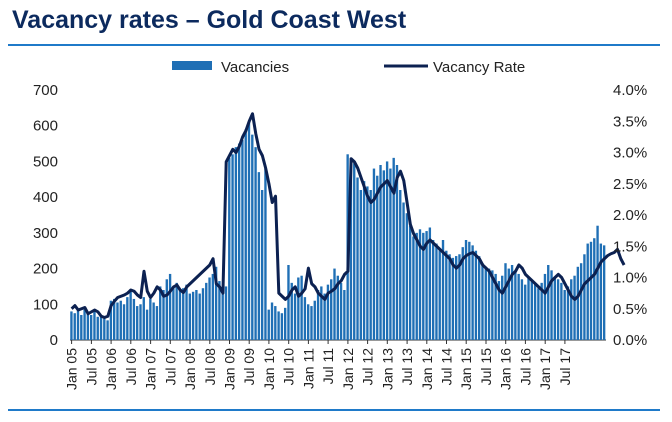 This screenshot has width=672, height=422. Describe the element at coordinates (45, 90) in the screenshot. I see `y-left-tick-label: 700` at that location.